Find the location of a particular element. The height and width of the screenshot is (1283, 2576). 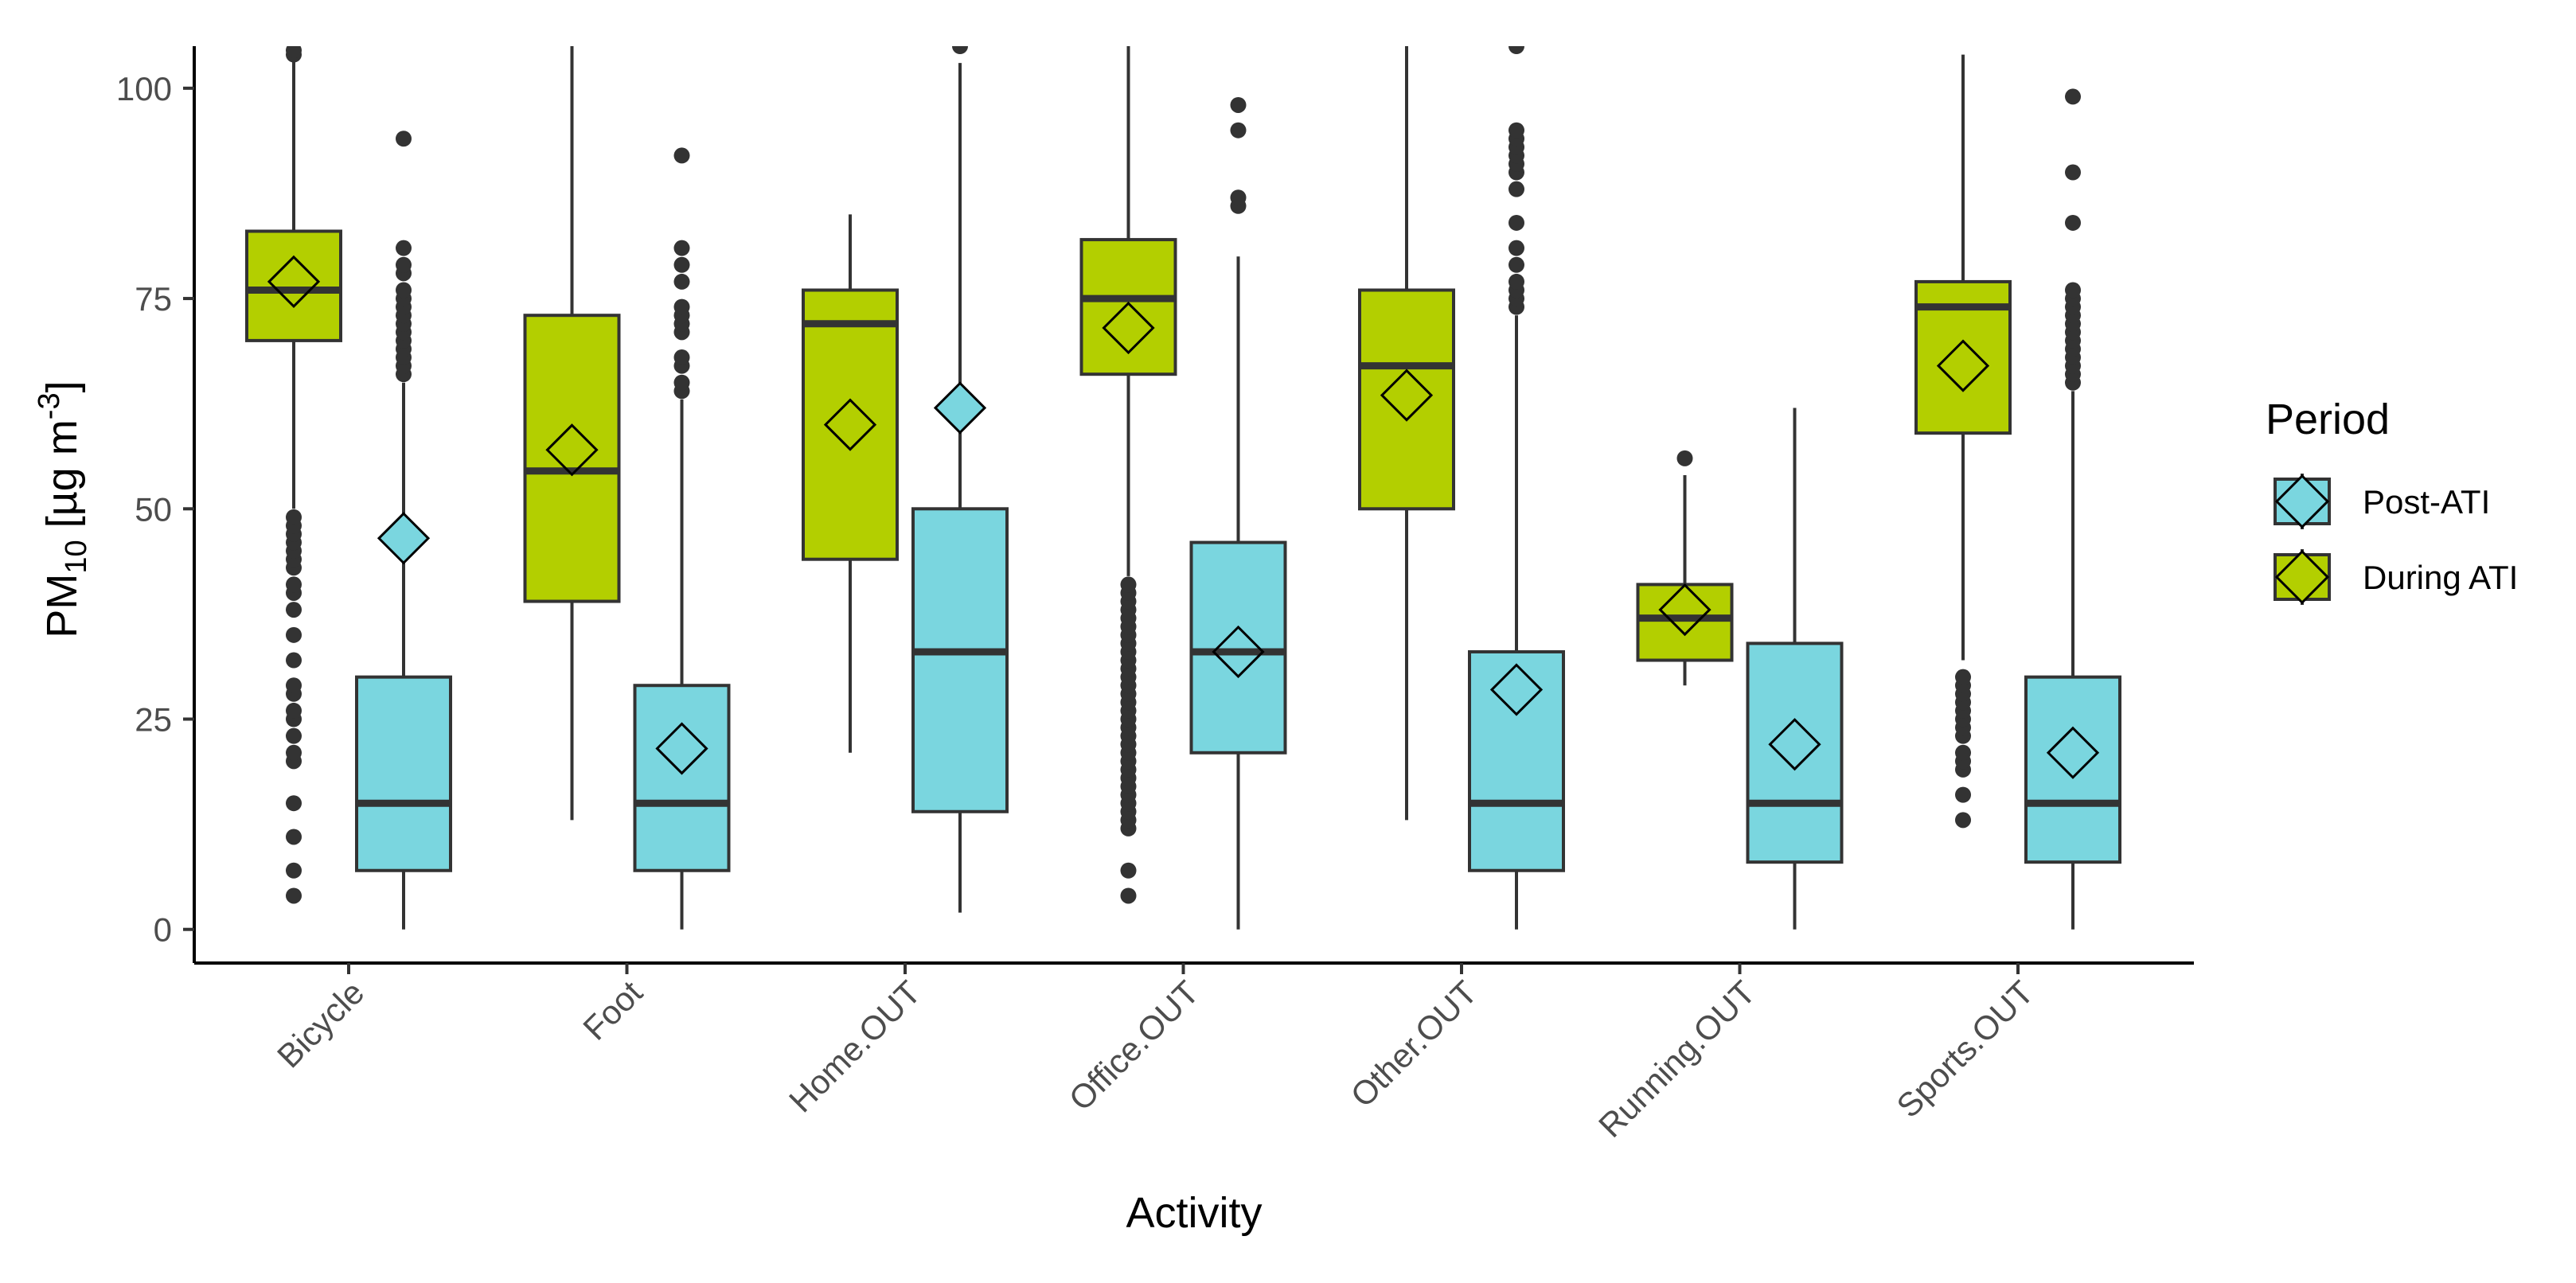

legend-item-post-ati: Post-ATI is located at coordinates (2382, 502).